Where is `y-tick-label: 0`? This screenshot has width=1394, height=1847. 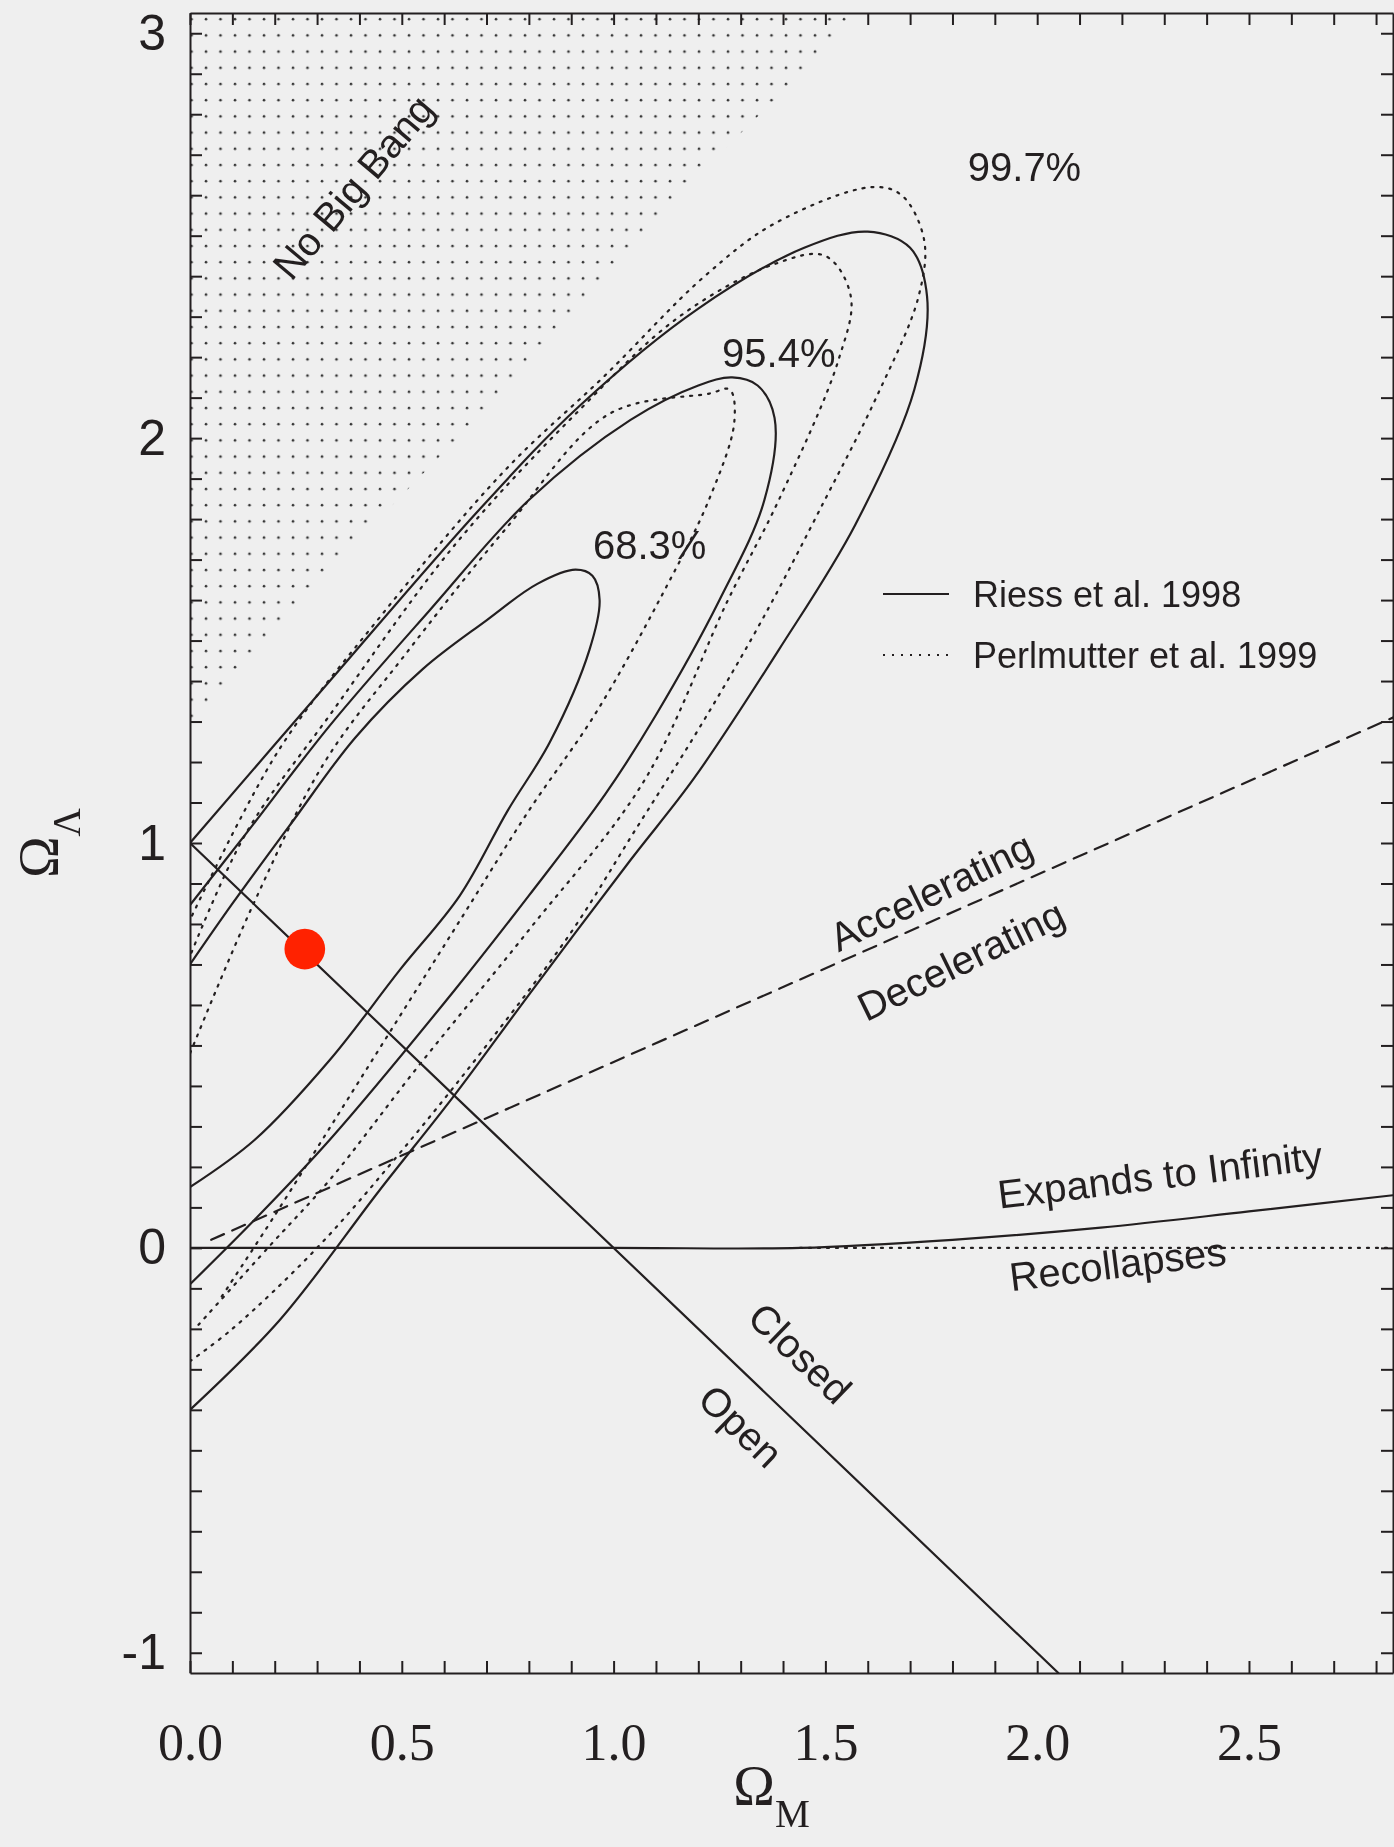
y-tick-label: 0 is located at coordinates (152, 1247).